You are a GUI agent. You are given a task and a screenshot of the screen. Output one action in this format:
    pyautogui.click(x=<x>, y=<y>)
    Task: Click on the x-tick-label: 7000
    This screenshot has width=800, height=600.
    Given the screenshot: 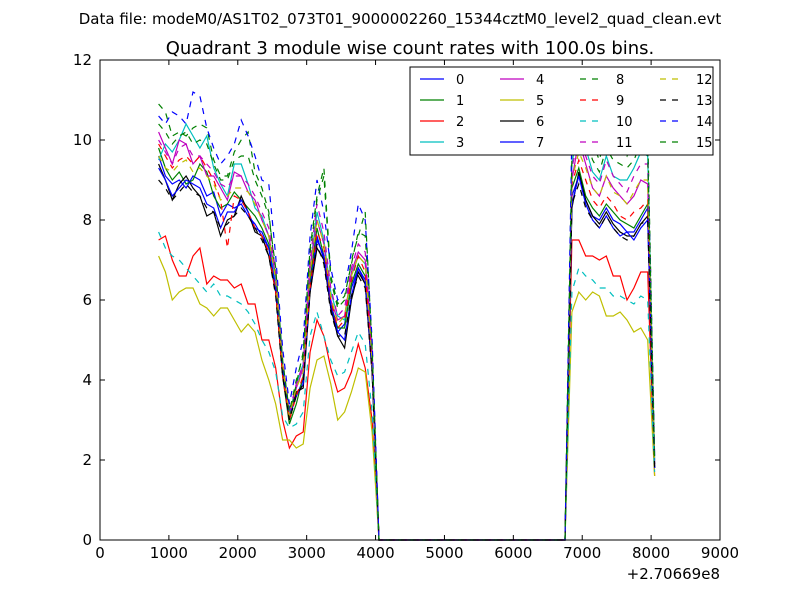 What is the action you would take?
    pyautogui.click(x=582, y=553)
    